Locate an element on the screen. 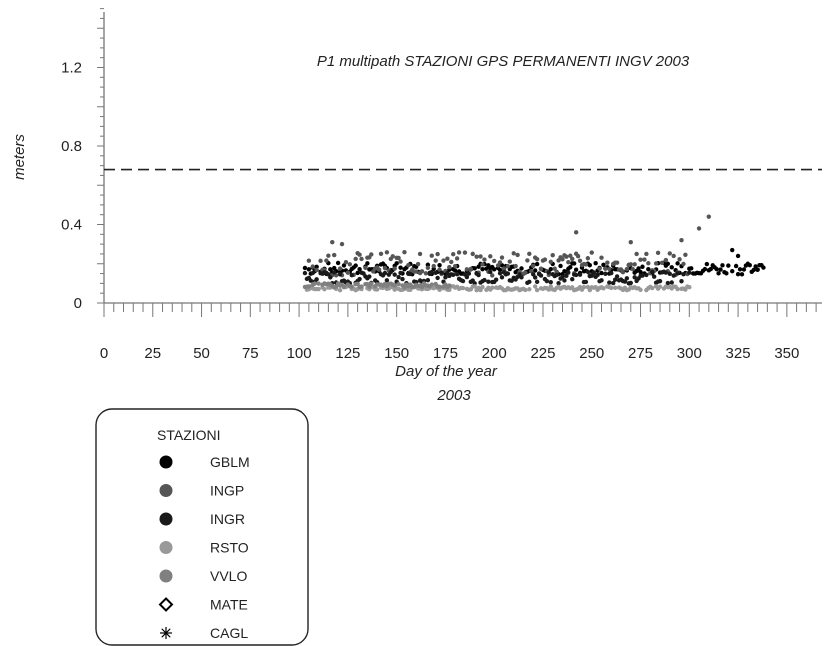 The image size is (824, 646). legend-label: VVLO is located at coordinates (228, 576).